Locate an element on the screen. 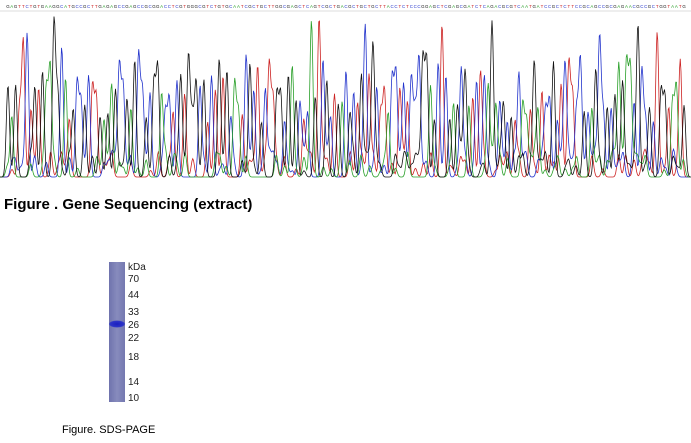  marker-label-44: 44 is located at coordinates (134, 295).